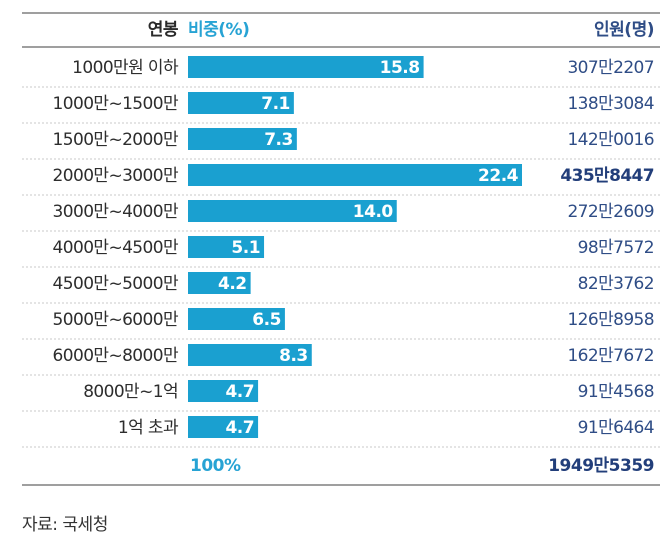 The height and width of the screenshot is (547, 668). What do you see at coordinates (616, 284) in the screenshot?
I see `count-label: 82만3762` at bounding box center [616, 284].